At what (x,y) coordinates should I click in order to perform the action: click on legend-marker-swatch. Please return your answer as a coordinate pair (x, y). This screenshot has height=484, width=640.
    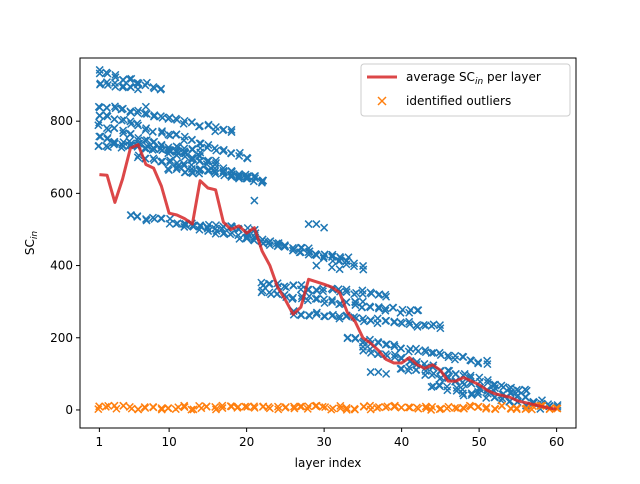
    Looking at the image, I should click on (382, 101).